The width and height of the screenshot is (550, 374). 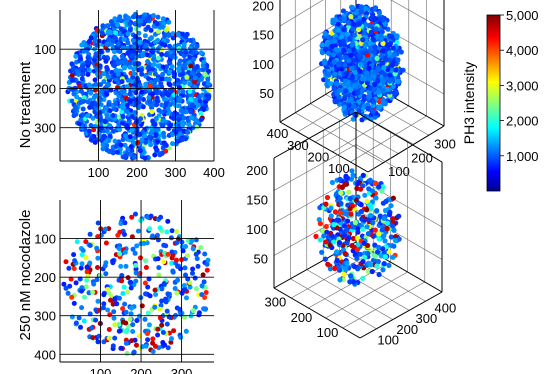 I want to click on grid-line, so click(x=354, y=128).